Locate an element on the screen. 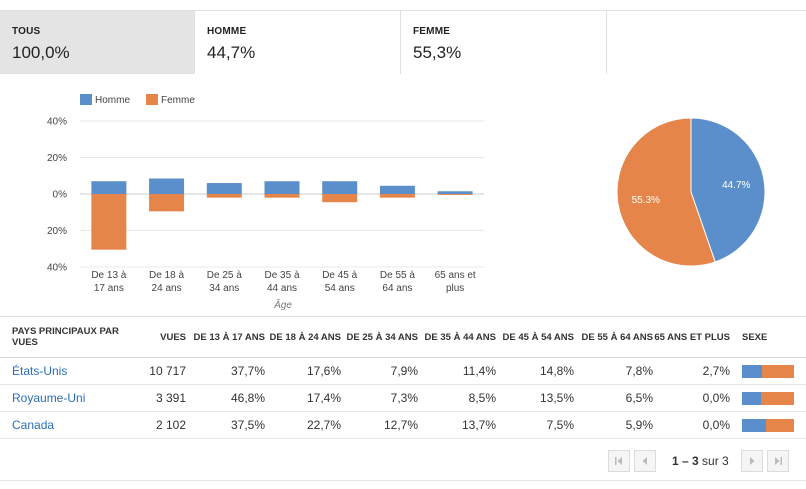  age-share-cell: 0,0% is located at coordinates (716, 398).